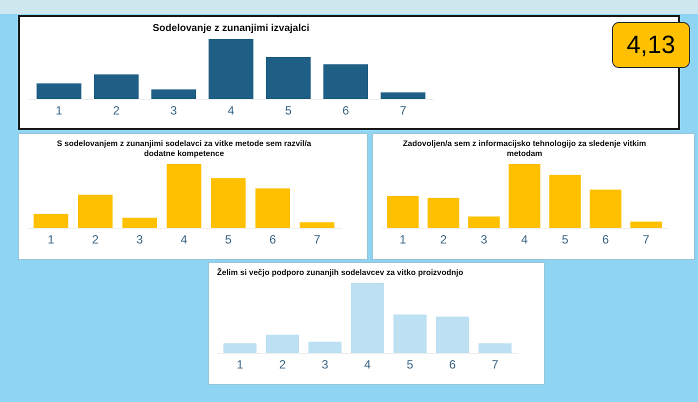  What do you see at coordinates (524, 148) in the screenshot?
I see `chart-title: Zadovoljen/a sem z informacijsko tehnologijo za sledenje vitkim metodam` at bounding box center [524, 148].